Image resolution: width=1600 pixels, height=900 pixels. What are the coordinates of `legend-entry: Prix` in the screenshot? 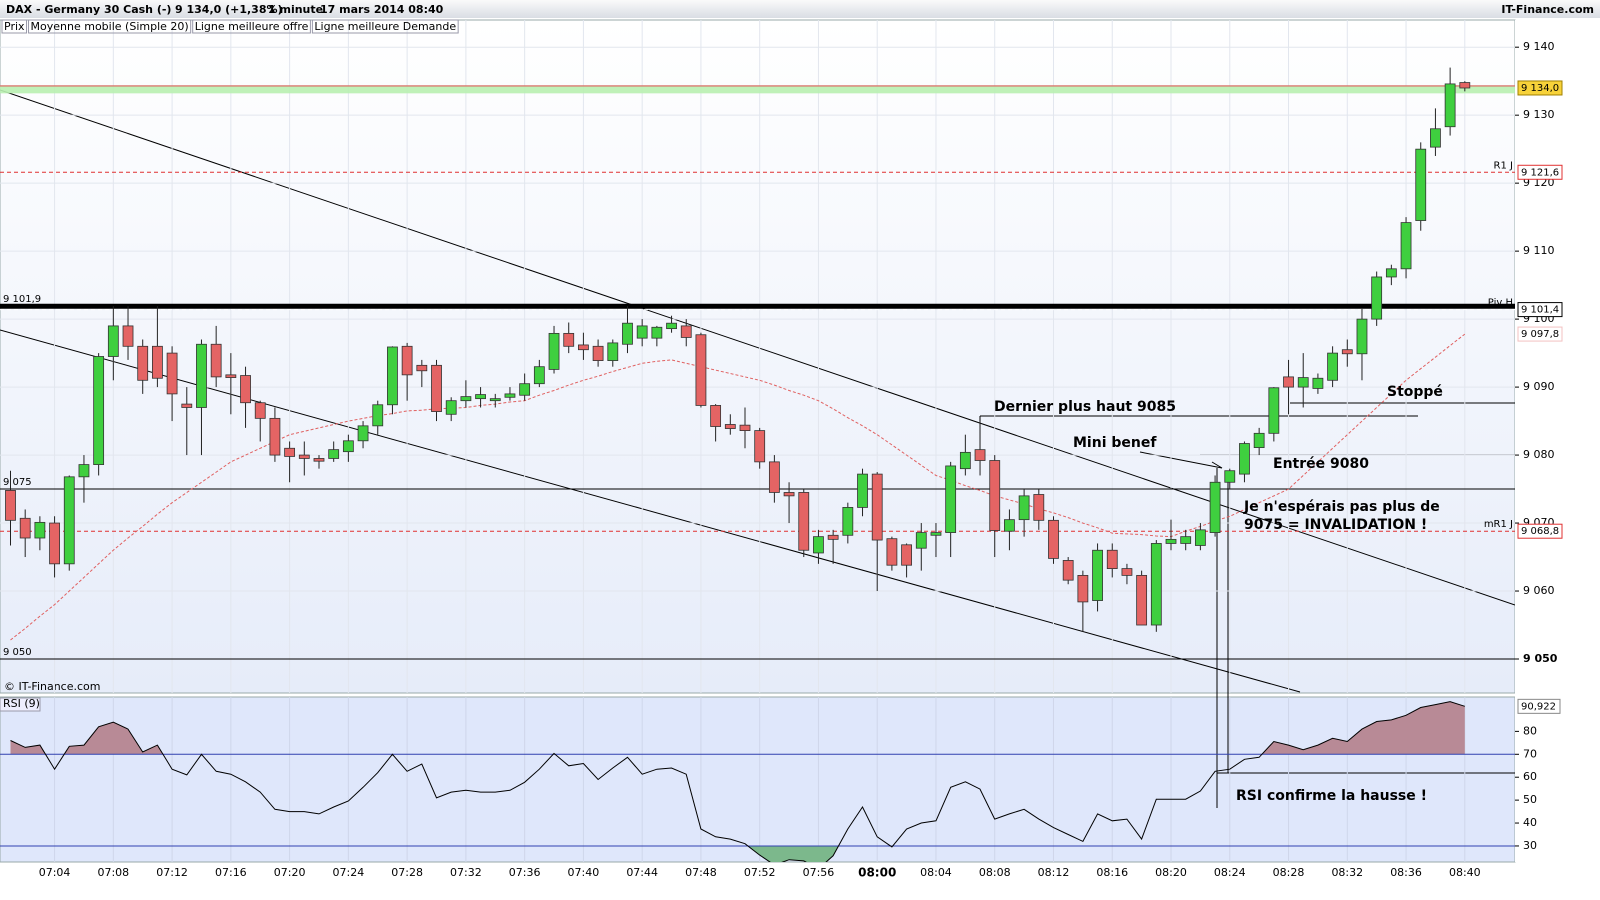 It's located at (14, 26).